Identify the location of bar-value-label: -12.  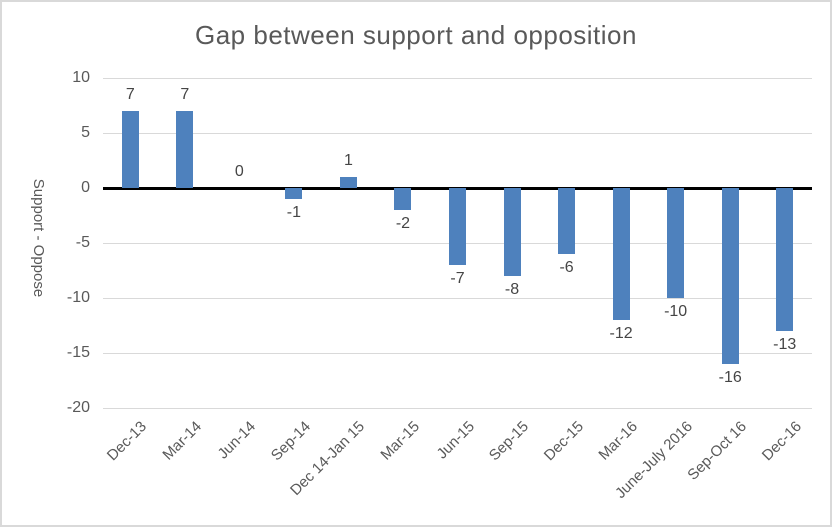
(621, 333).